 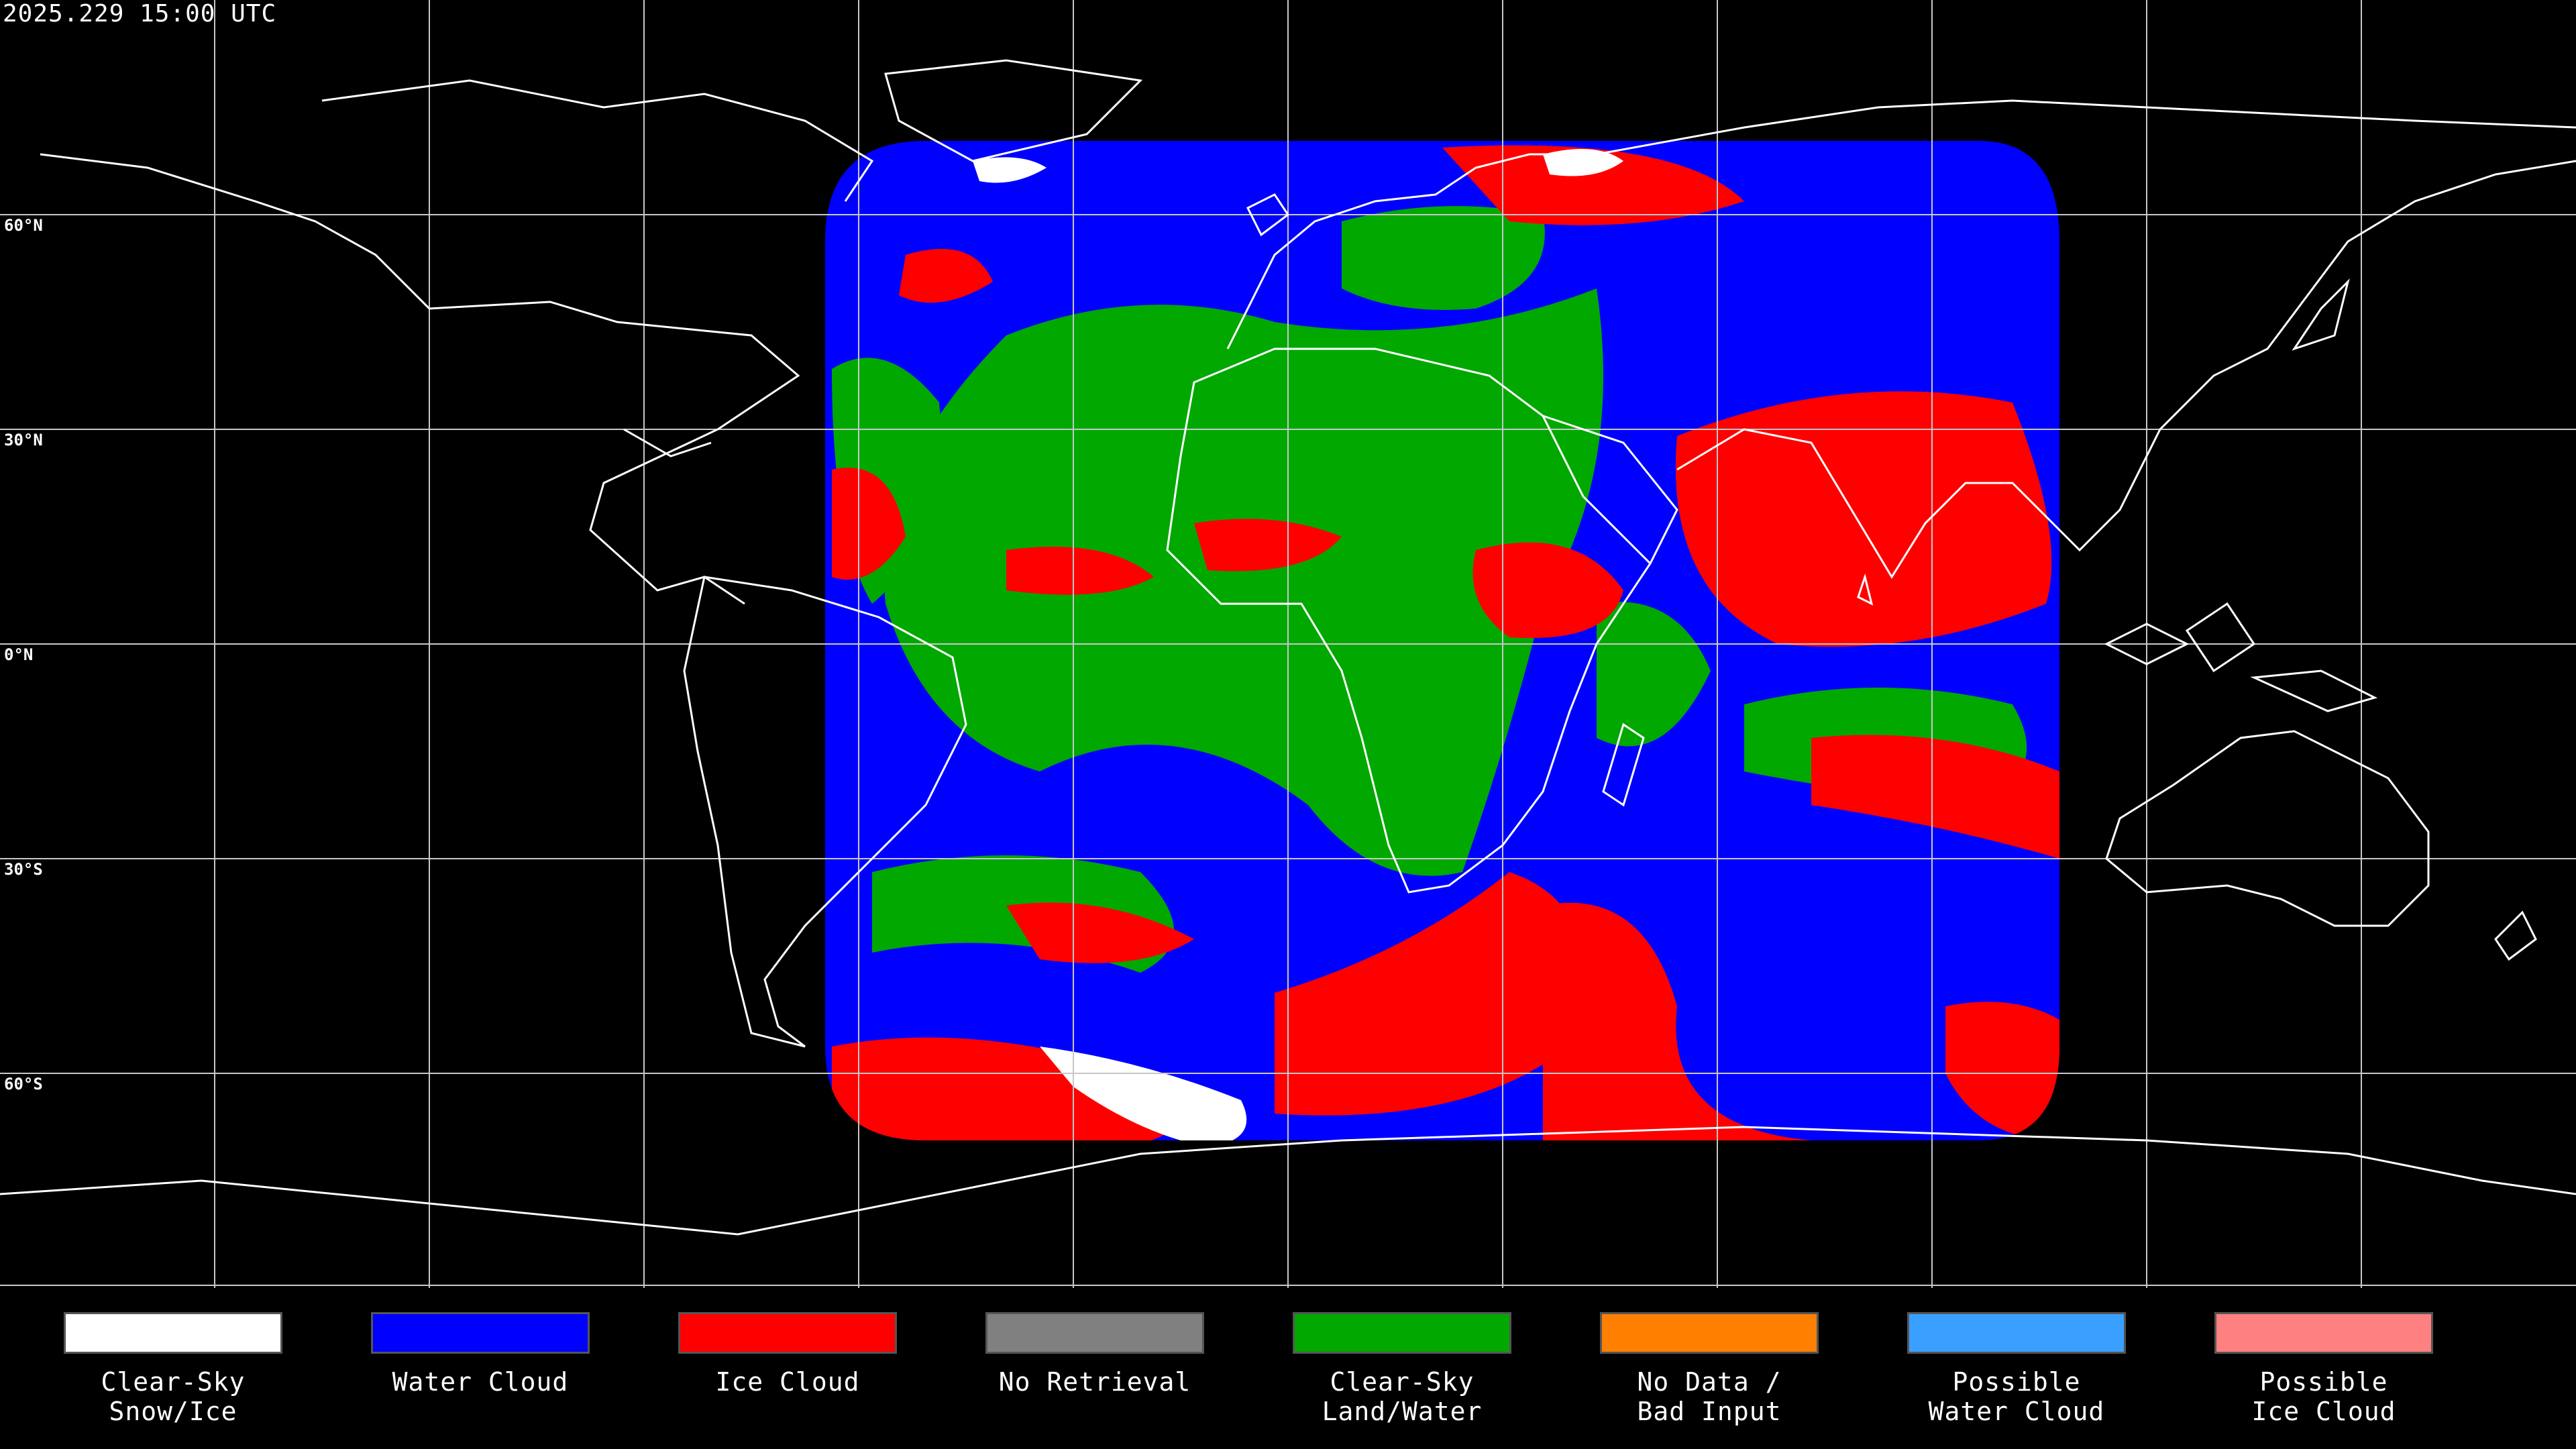 What do you see at coordinates (173, 1357) in the screenshot?
I see `legend-item-clear-sky-snow: Clear-Sky Snow/Ice` at bounding box center [173, 1357].